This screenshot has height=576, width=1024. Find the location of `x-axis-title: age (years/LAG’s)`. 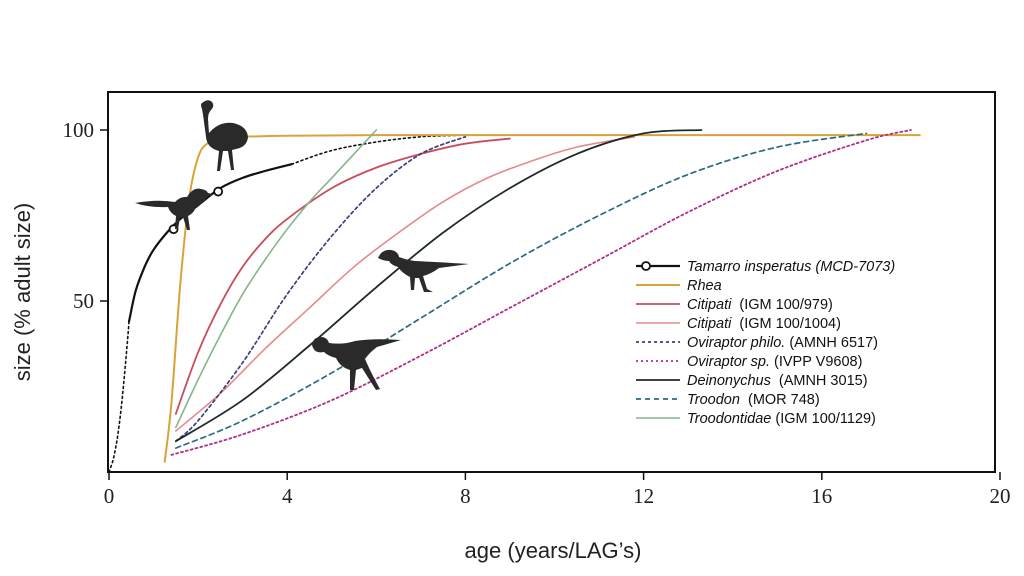

x-axis-title: age (years/LAG’s) is located at coordinates (553, 550).